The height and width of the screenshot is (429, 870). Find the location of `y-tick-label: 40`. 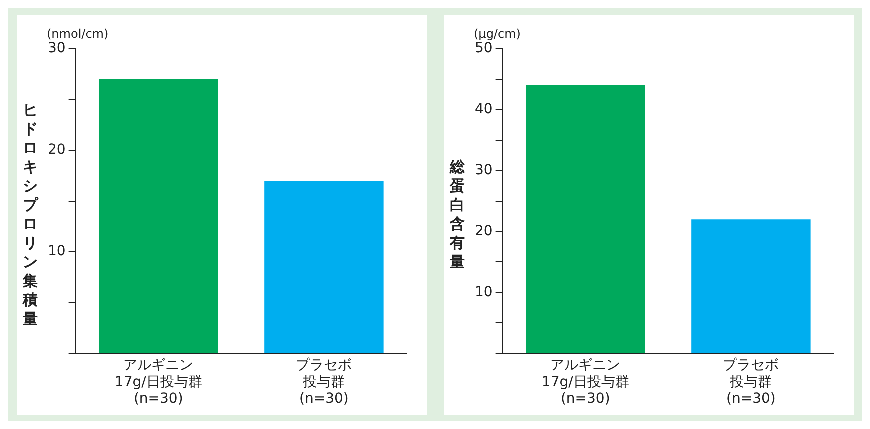

y-tick-label: 40 is located at coordinates (483, 110).